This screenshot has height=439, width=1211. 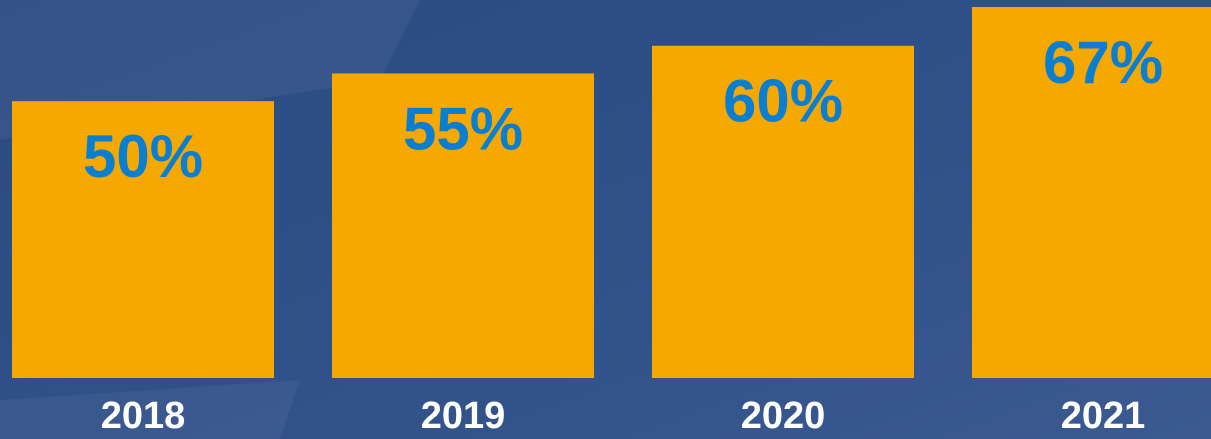 I want to click on value-label: 67%, so click(x=1103, y=62).